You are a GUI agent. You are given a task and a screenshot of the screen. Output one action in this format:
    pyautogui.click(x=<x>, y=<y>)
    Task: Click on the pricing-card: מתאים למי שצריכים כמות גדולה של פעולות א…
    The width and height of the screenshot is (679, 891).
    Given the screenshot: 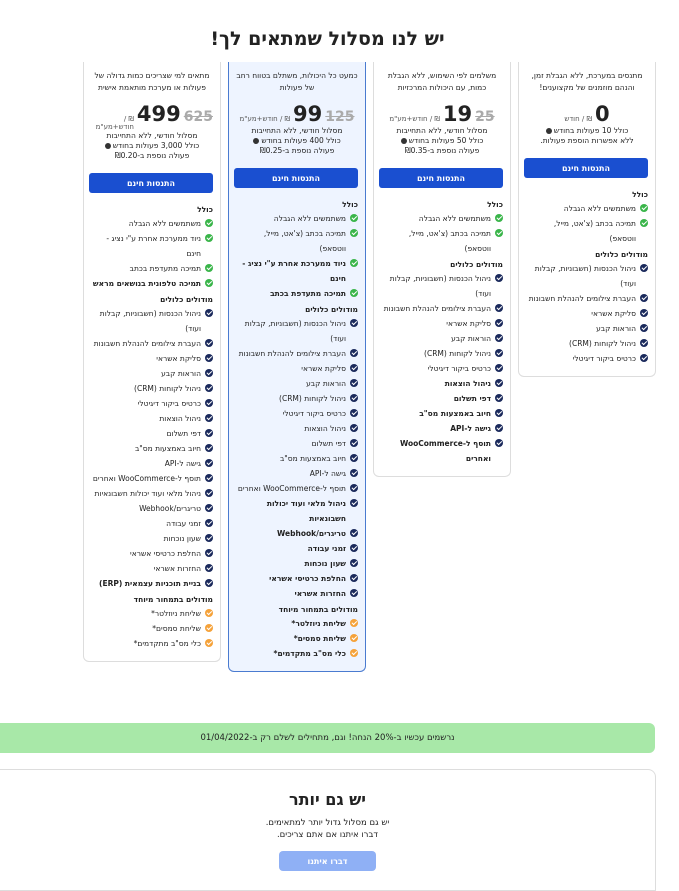 What is the action you would take?
    pyautogui.click(x=152, y=362)
    